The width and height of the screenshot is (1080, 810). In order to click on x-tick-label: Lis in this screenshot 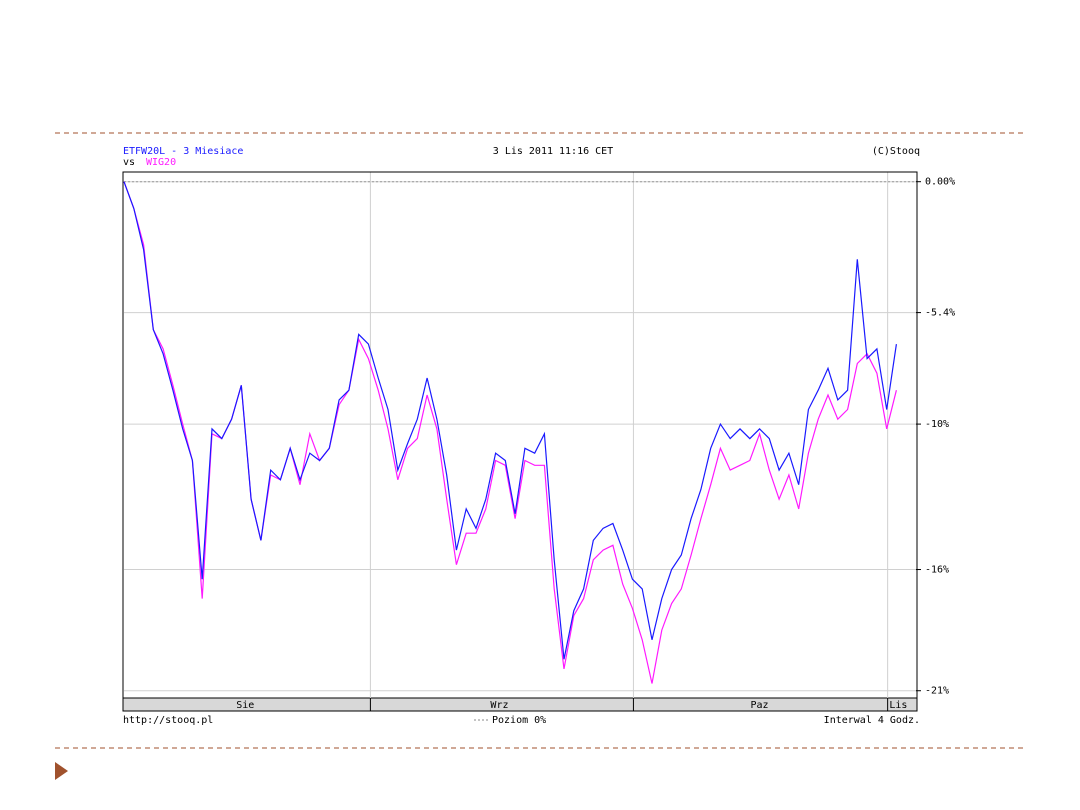, I will do `click(898, 705)`.